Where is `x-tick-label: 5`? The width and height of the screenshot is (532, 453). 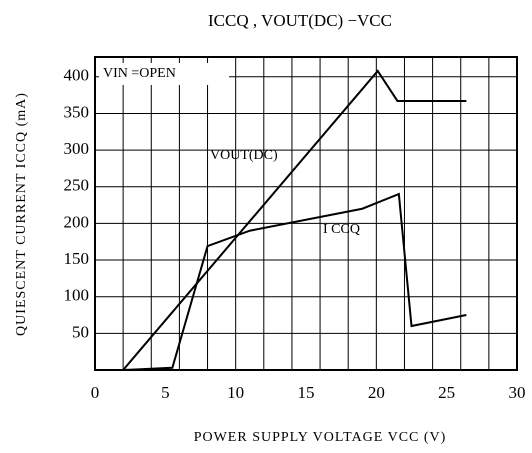
x-tick-label: 5 is located at coordinates (165, 392).